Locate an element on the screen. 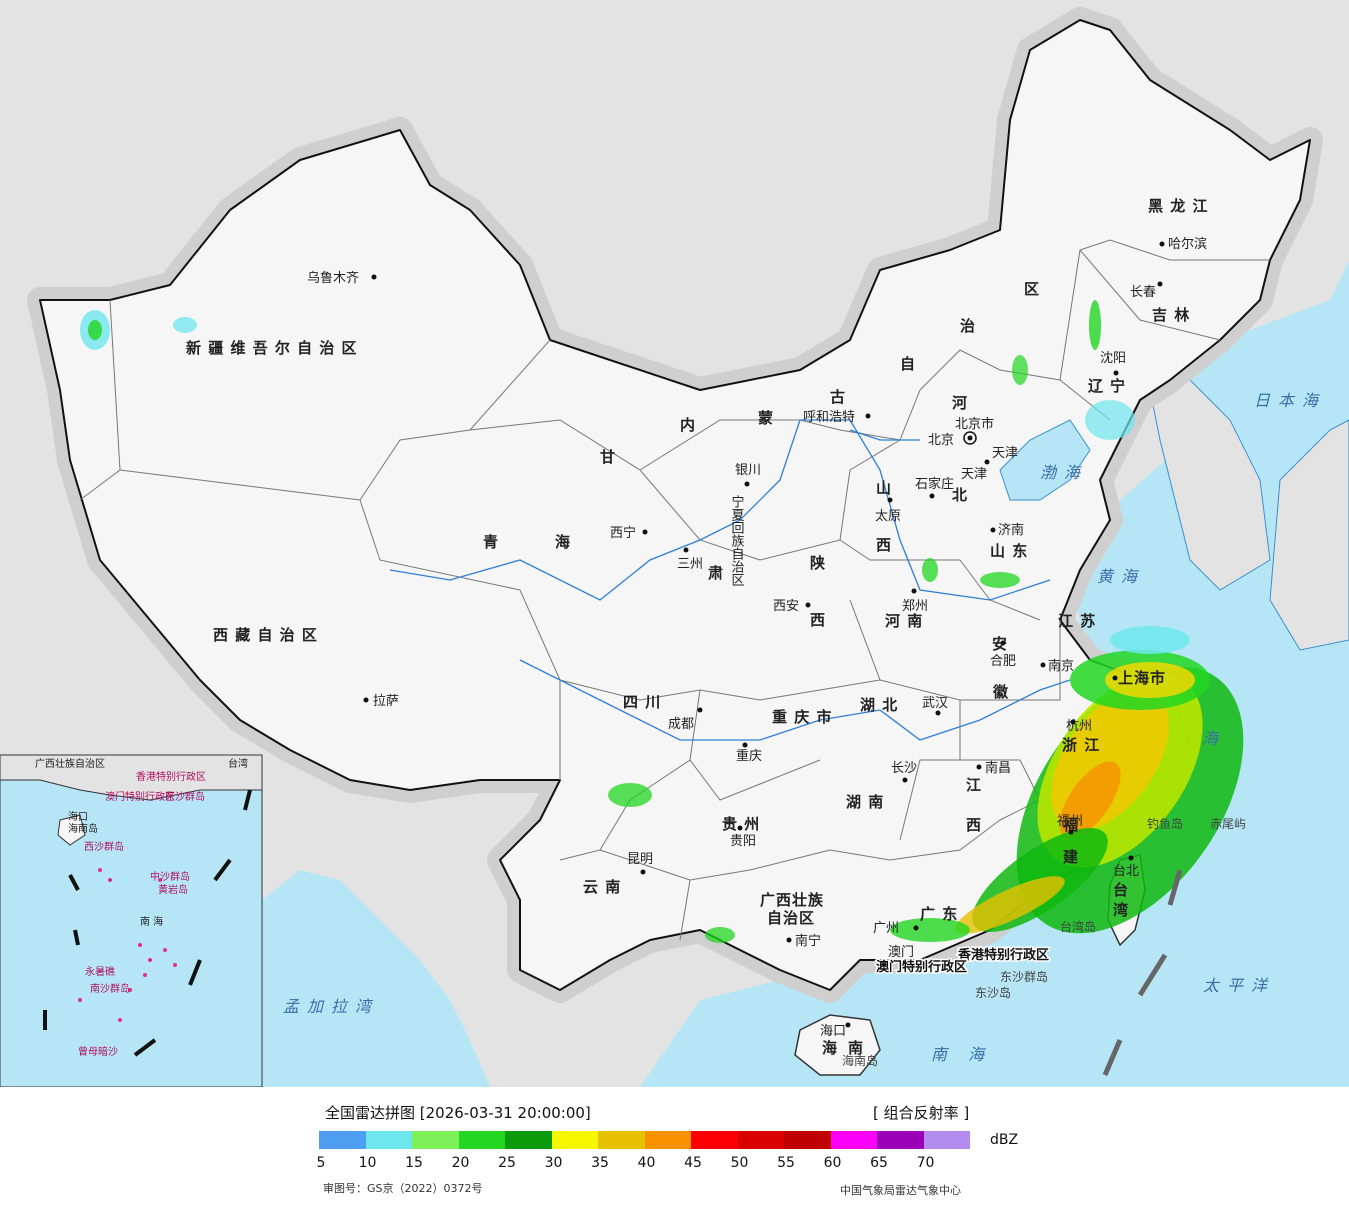 The width and height of the screenshot is (1349, 1208). legend-tick-label: 65 is located at coordinates (879, 1163).